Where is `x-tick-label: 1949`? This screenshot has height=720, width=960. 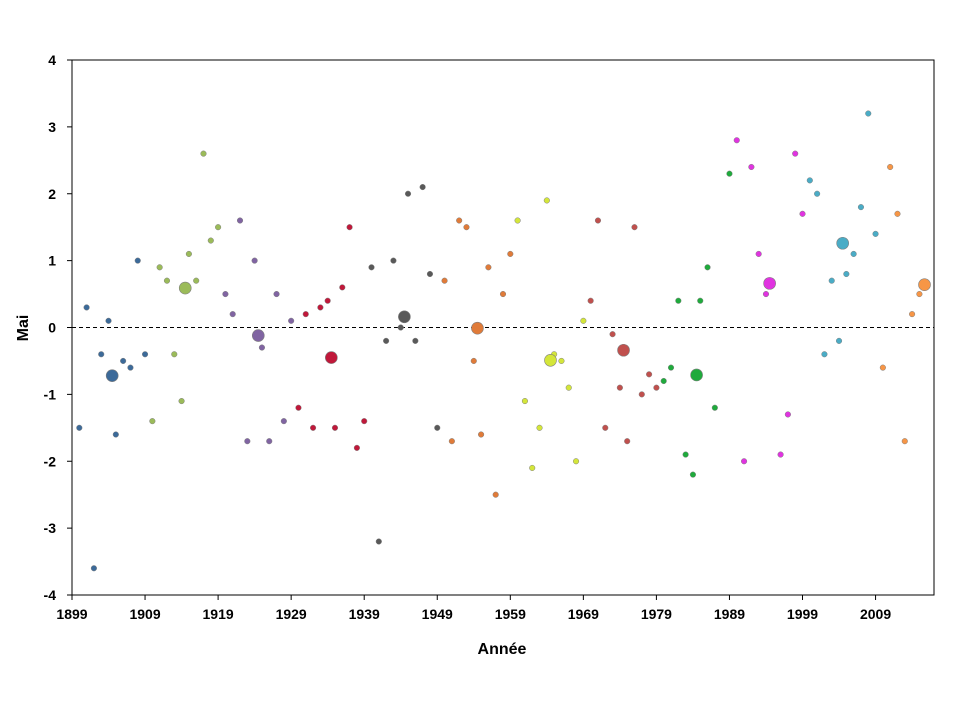
x-tick-label: 1949 is located at coordinates (437, 614).